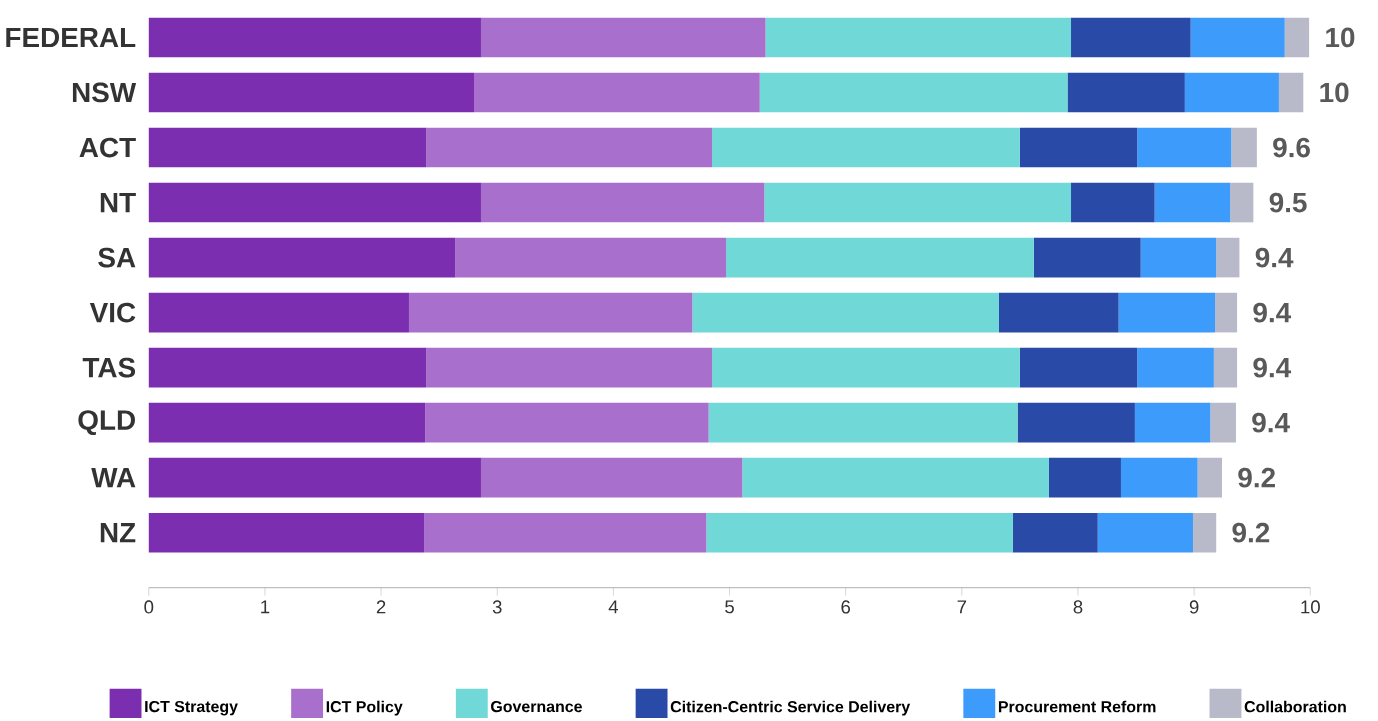  What do you see at coordinates (536, 707) in the screenshot?
I see `legend-label: Governance` at bounding box center [536, 707].